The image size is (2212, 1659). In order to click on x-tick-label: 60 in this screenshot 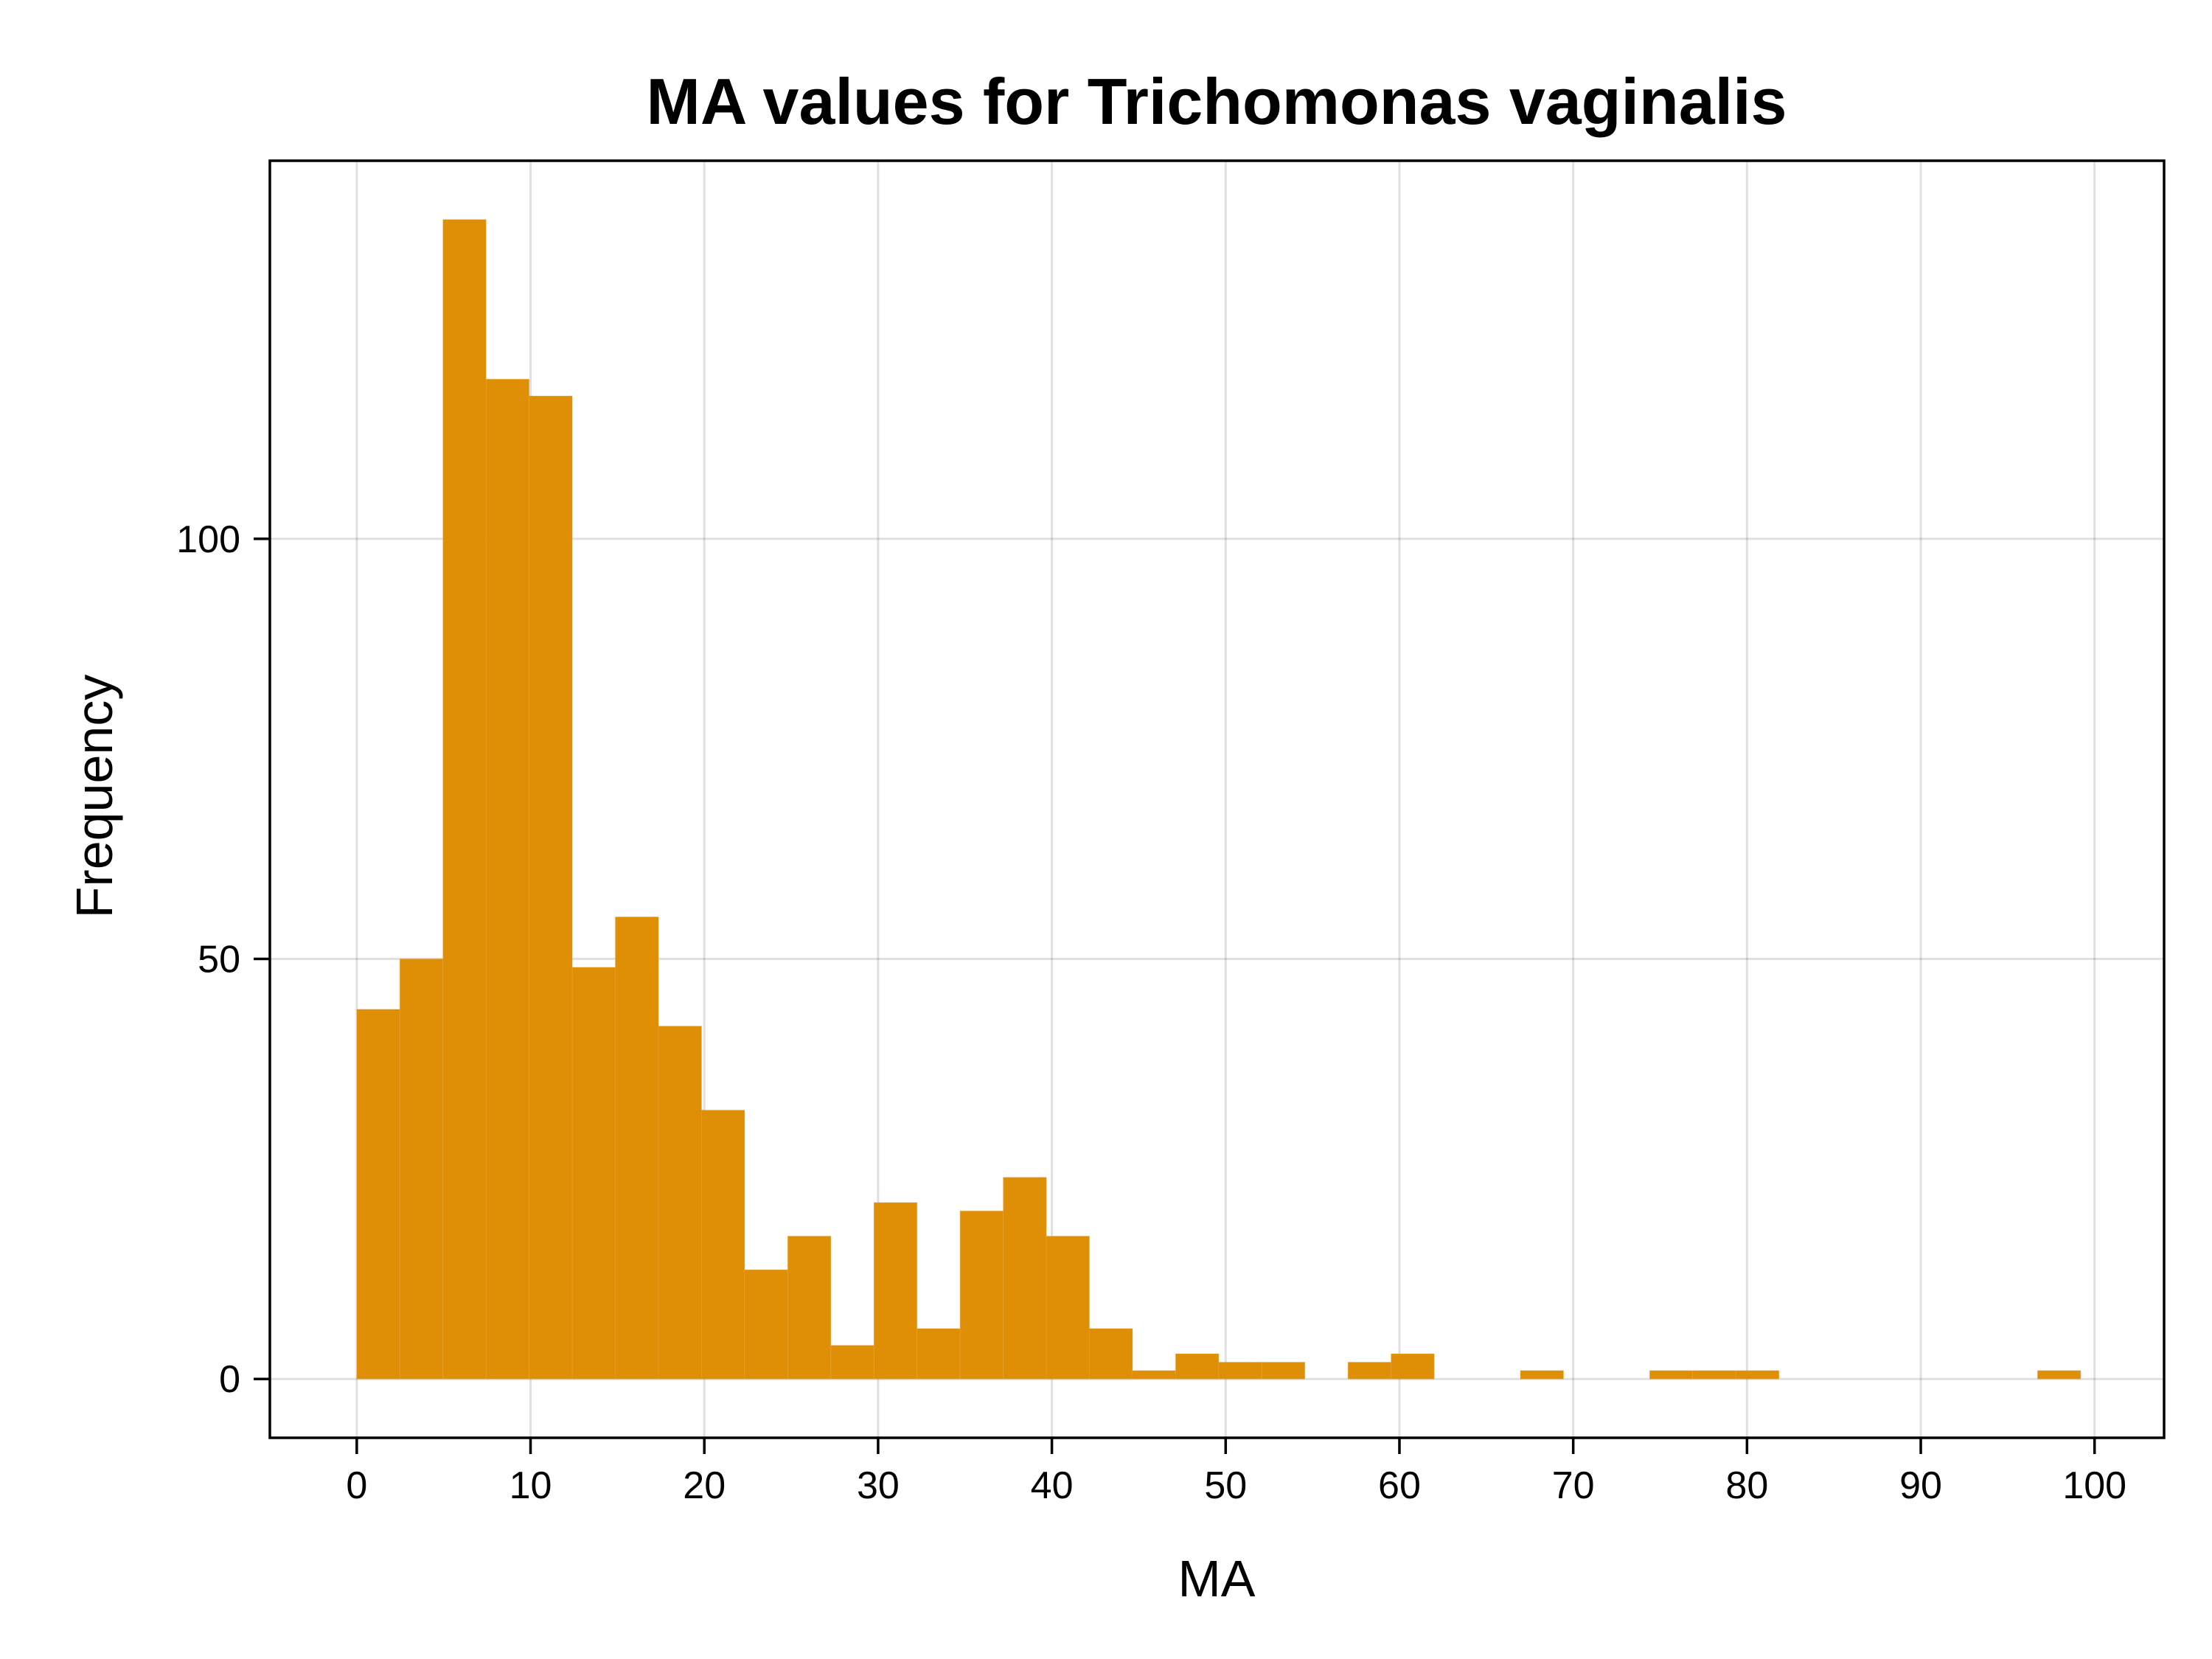, I will do `click(1399, 1485)`.